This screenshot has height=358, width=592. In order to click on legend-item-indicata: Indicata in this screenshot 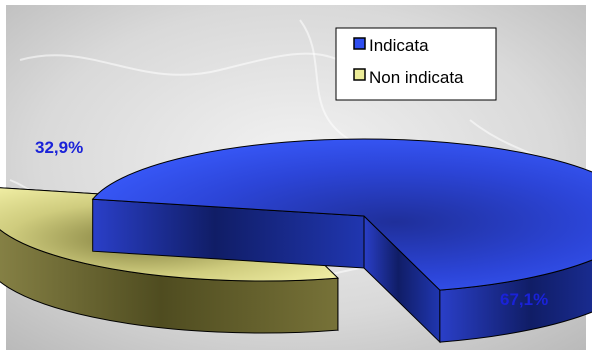, I will do `click(391, 45)`.